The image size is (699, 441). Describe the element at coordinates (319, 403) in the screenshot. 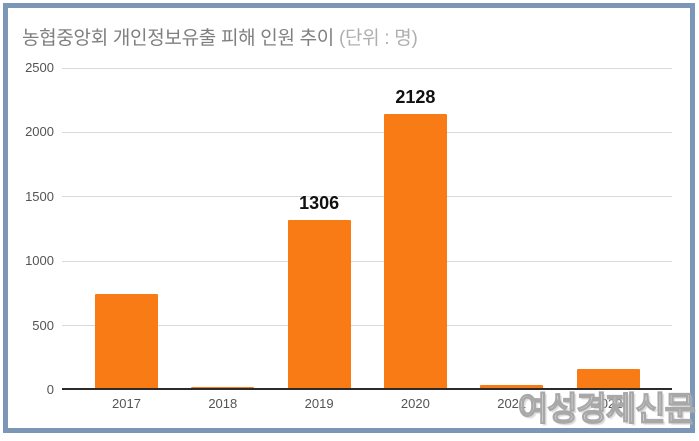

I see `x-axis-label-2019: 2019` at that location.